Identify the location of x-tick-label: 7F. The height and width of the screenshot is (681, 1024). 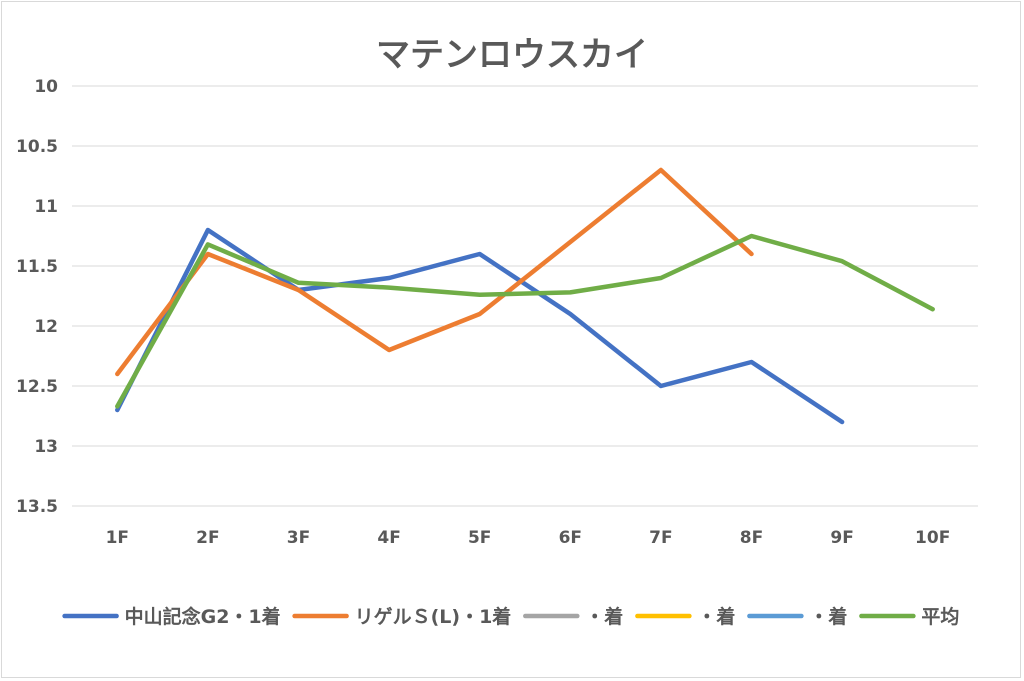
(660, 538).